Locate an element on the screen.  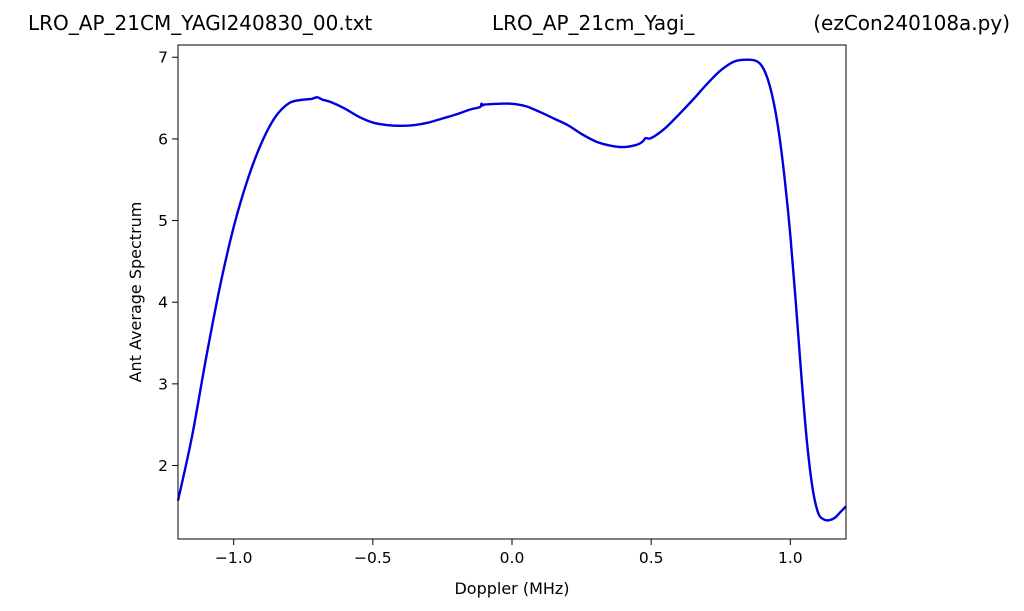
y-tick-label: 2 is located at coordinates (163, 466).